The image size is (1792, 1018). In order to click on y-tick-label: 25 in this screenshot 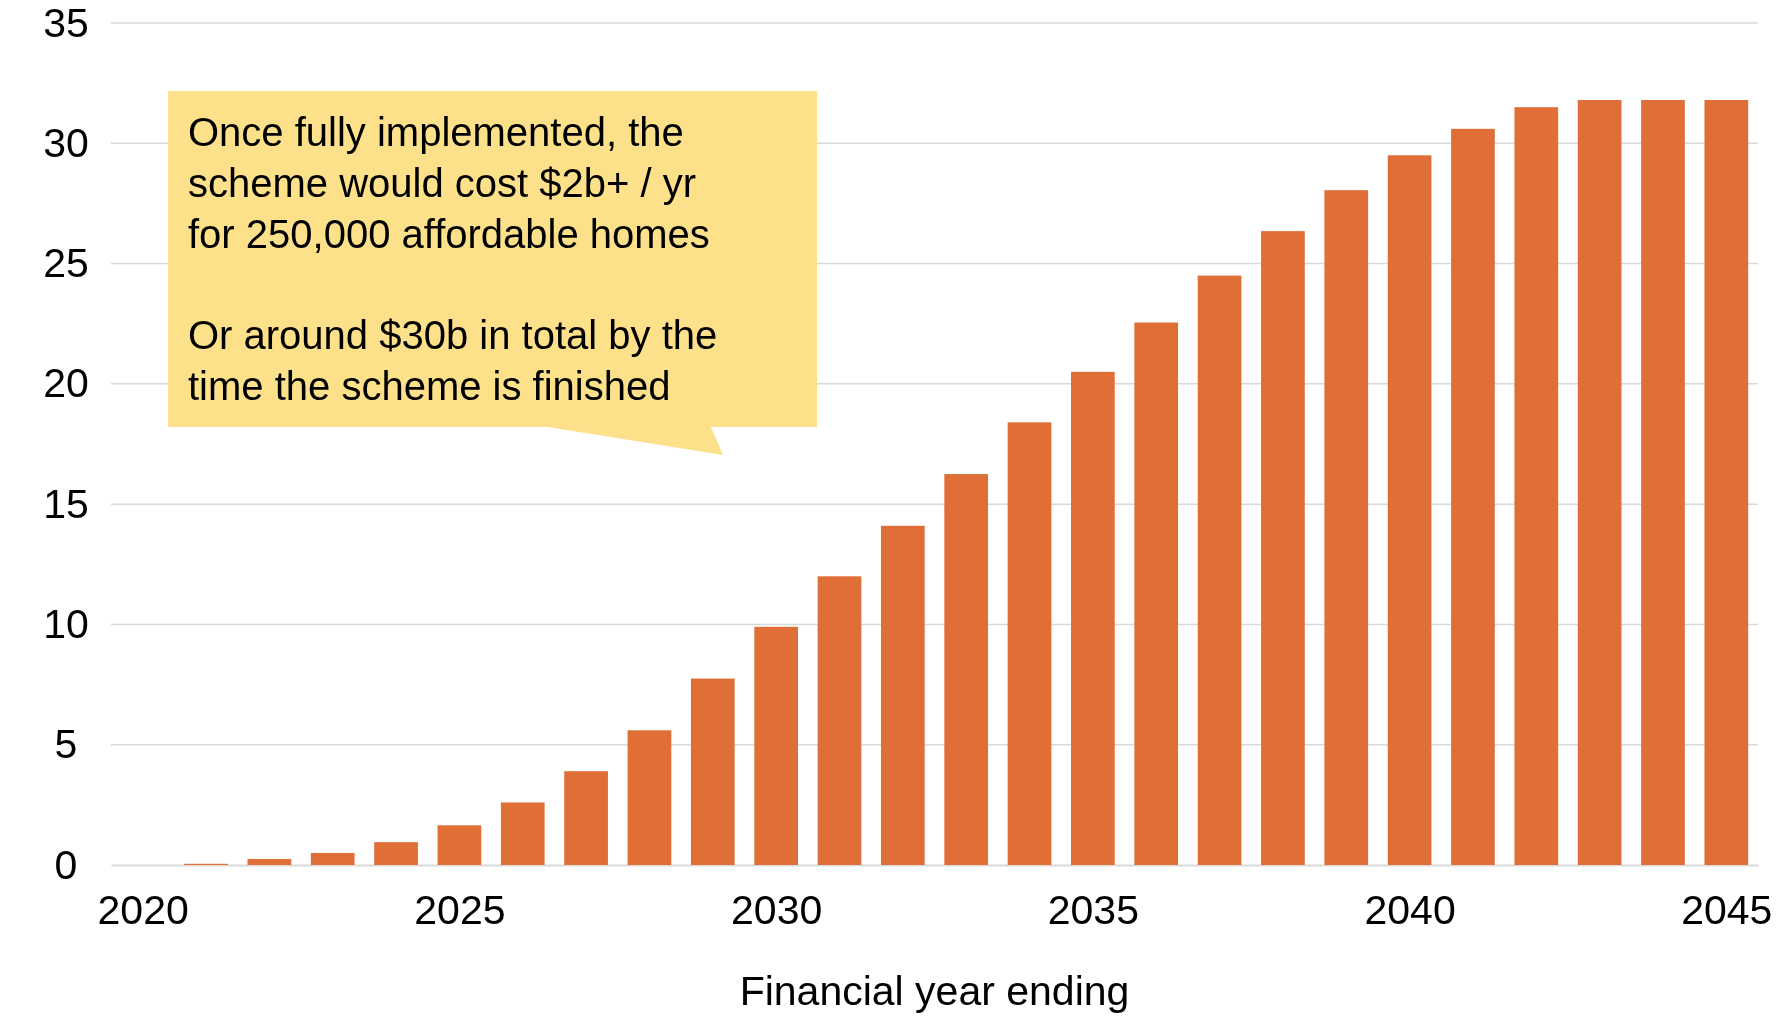, I will do `click(66, 263)`.